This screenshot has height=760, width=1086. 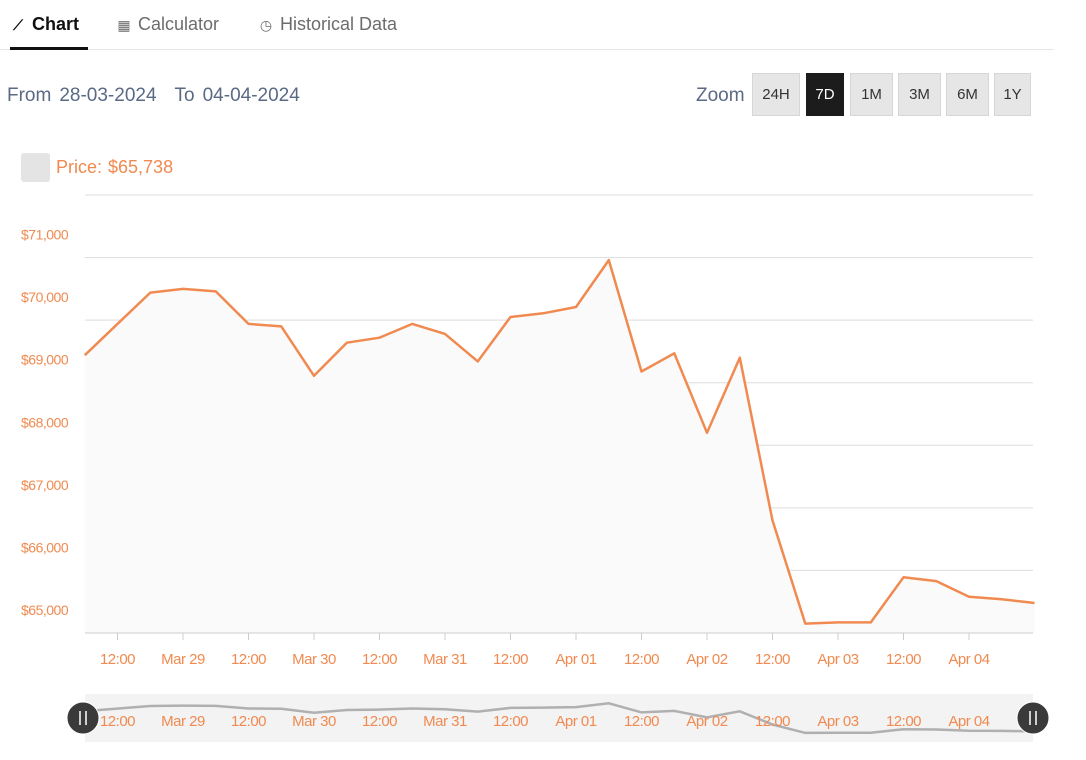 What do you see at coordinates (837, 659) in the screenshot?
I see `x-tick-label: Apr 03` at bounding box center [837, 659].